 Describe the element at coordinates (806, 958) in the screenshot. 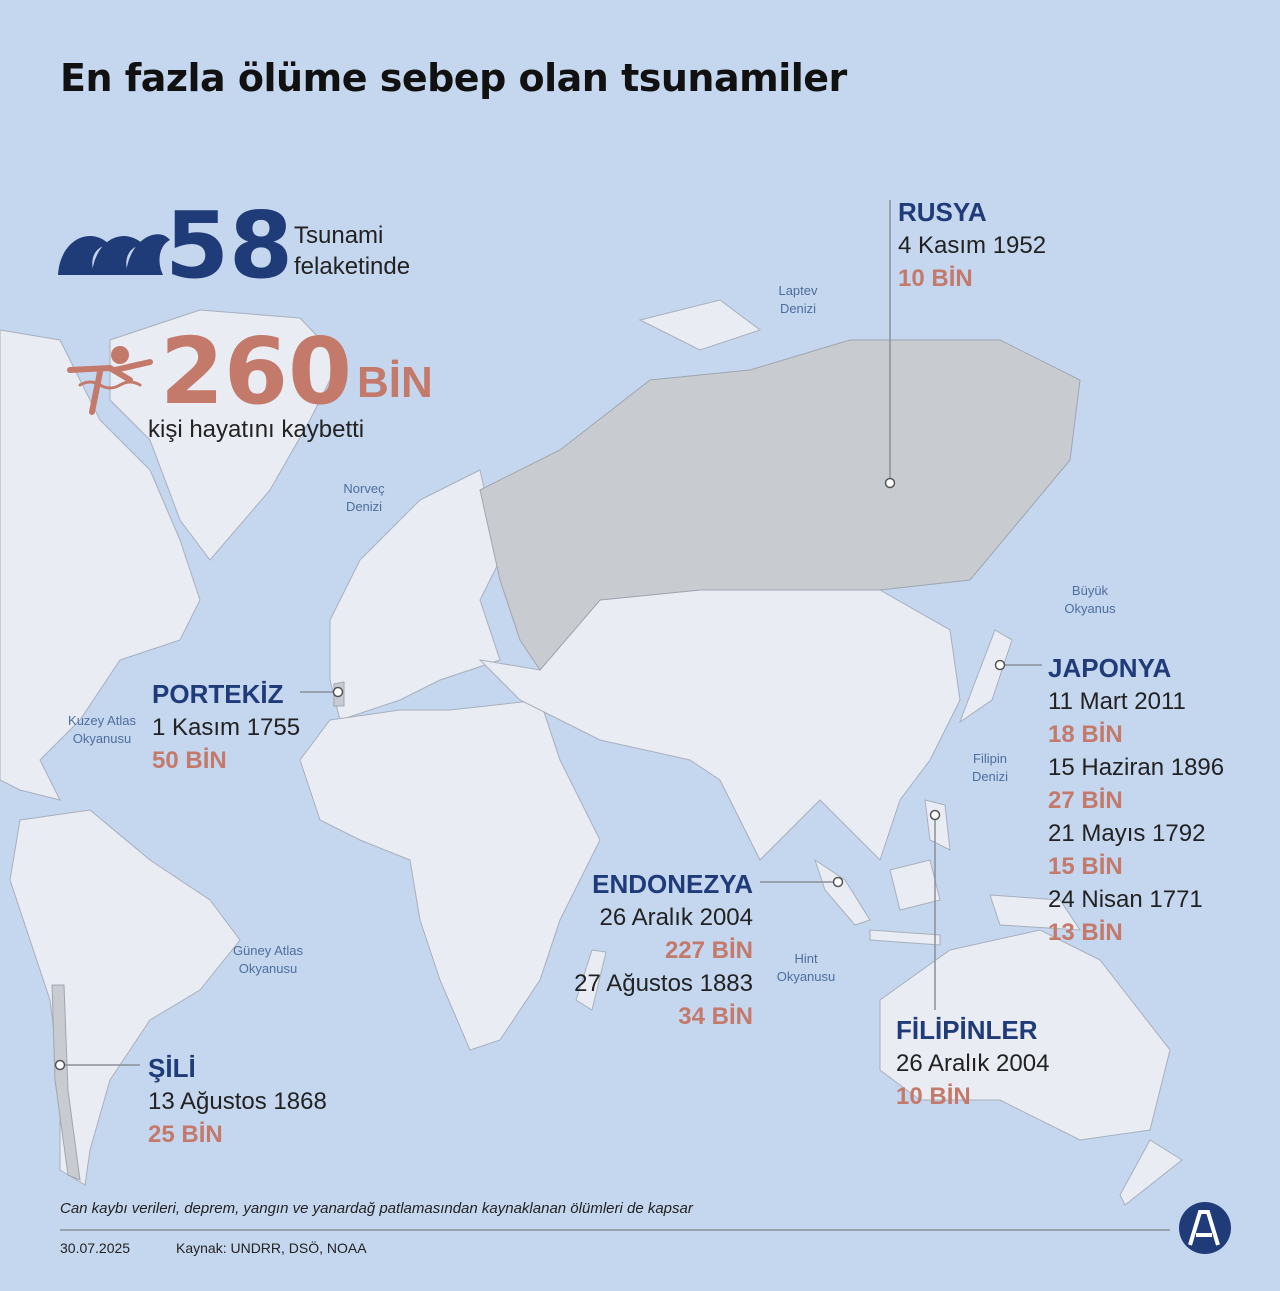

I see `sea-label-line: Hint` at that location.